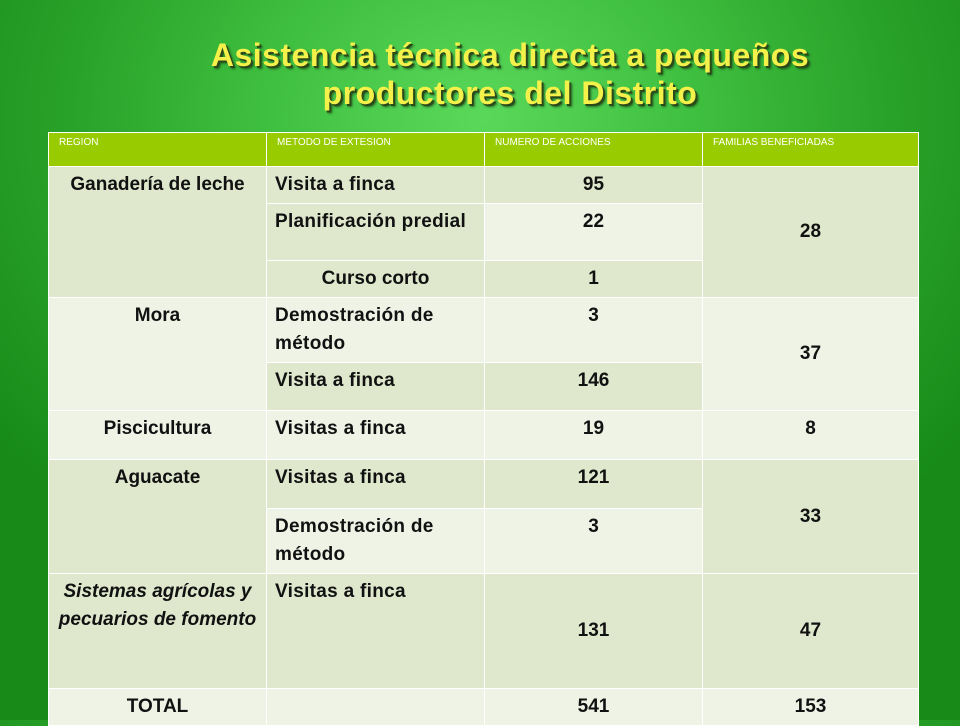 This screenshot has width=960, height=726. I want to click on acciones-cell: 22, so click(593, 232).